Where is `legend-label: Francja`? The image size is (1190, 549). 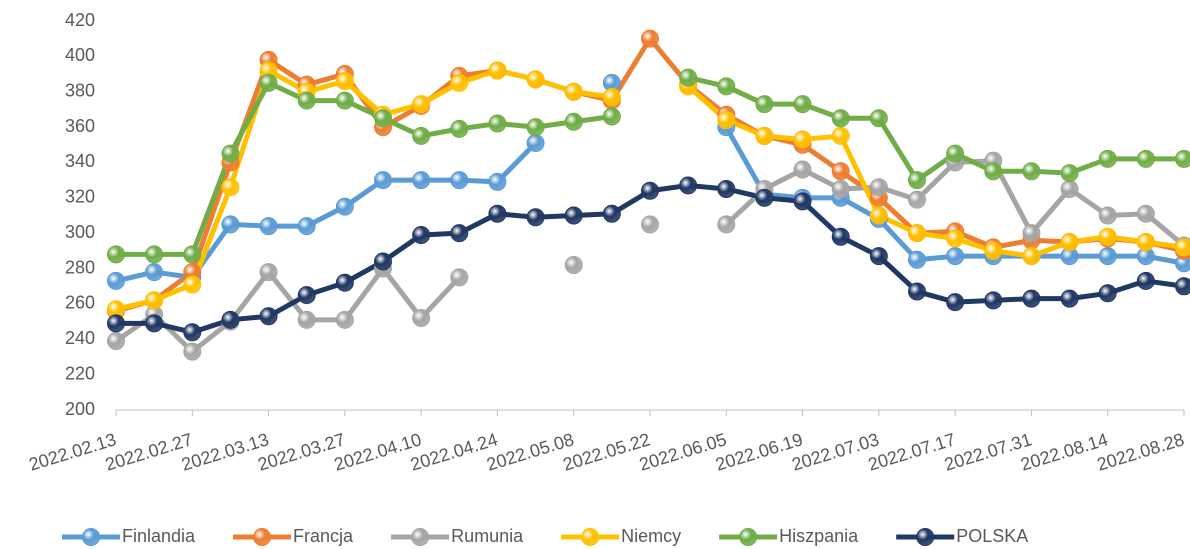 legend-label: Francja is located at coordinates (323, 536).